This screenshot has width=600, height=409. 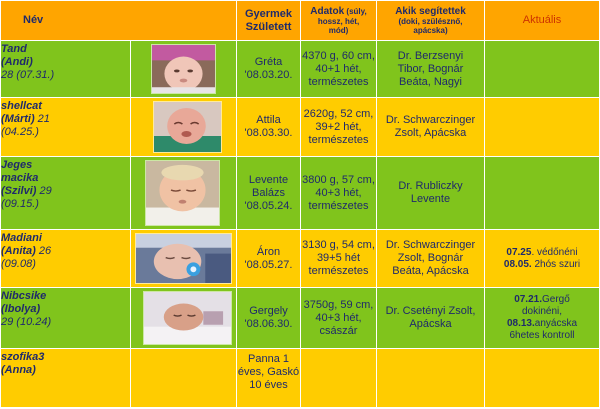 I want to click on child-cell: Gréta '08.03.20., so click(x=268, y=69).